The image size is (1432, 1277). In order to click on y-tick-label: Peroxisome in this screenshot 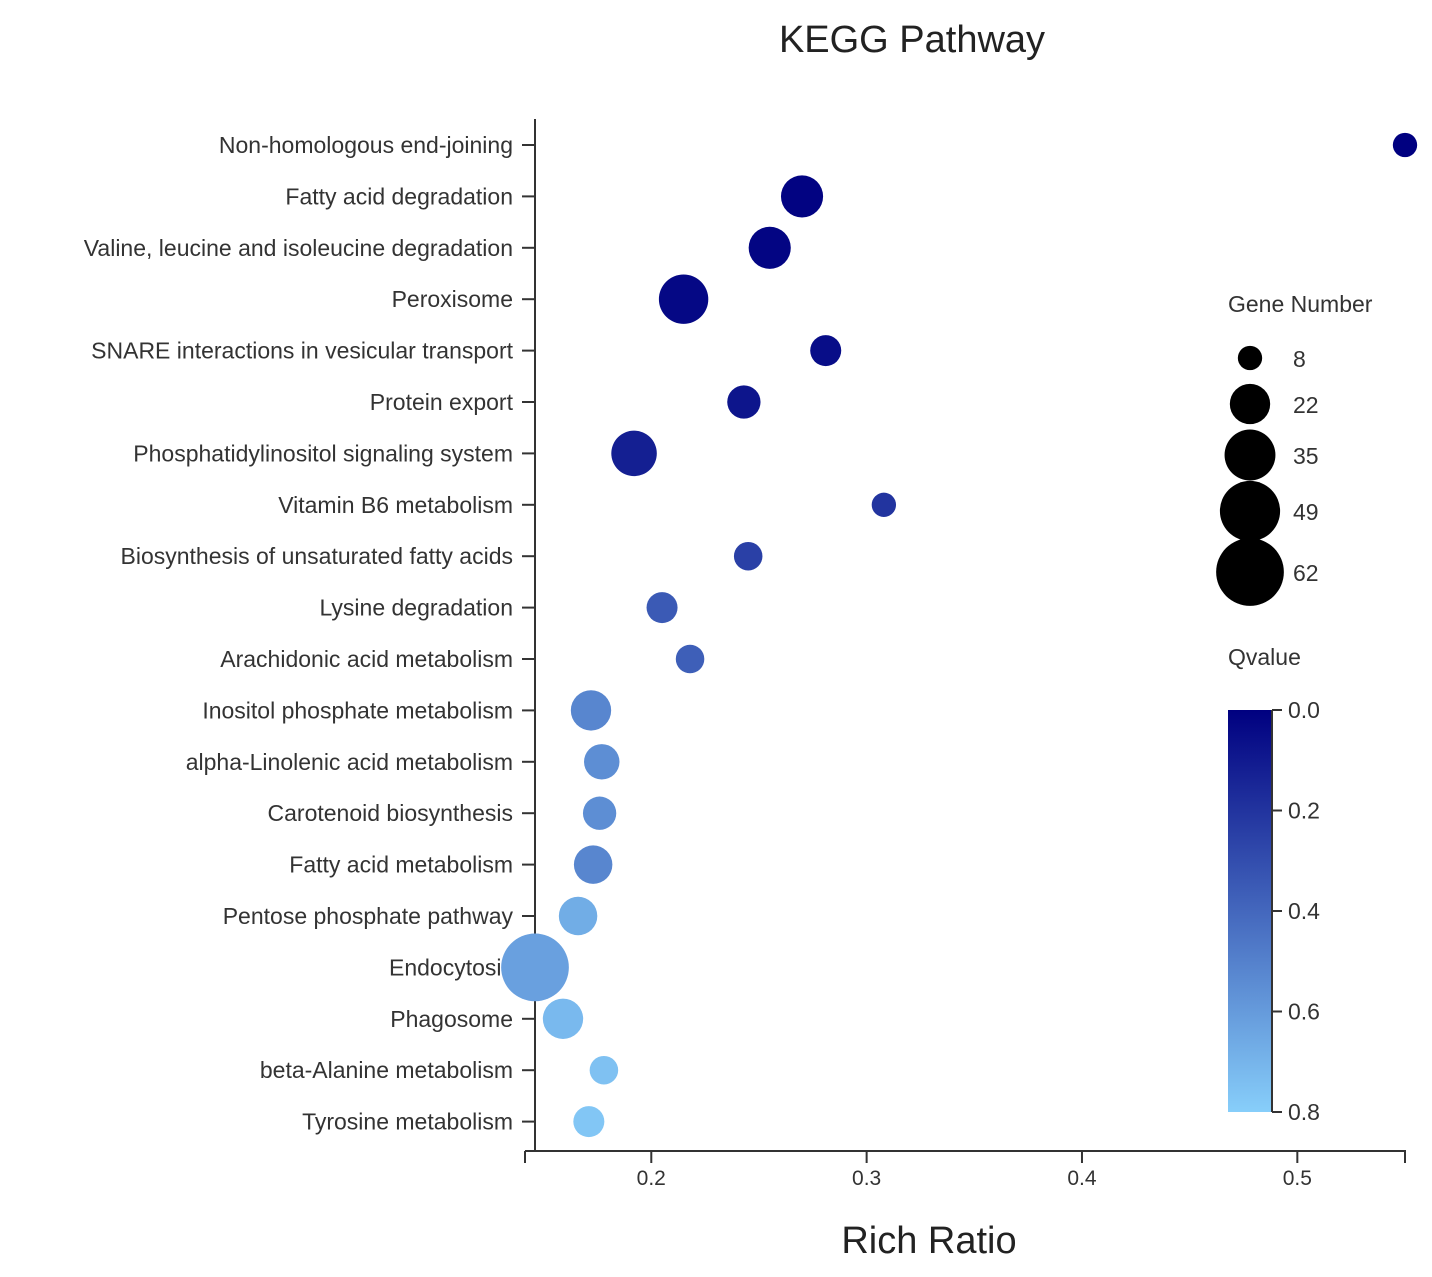, I will do `click(452, 299)`.